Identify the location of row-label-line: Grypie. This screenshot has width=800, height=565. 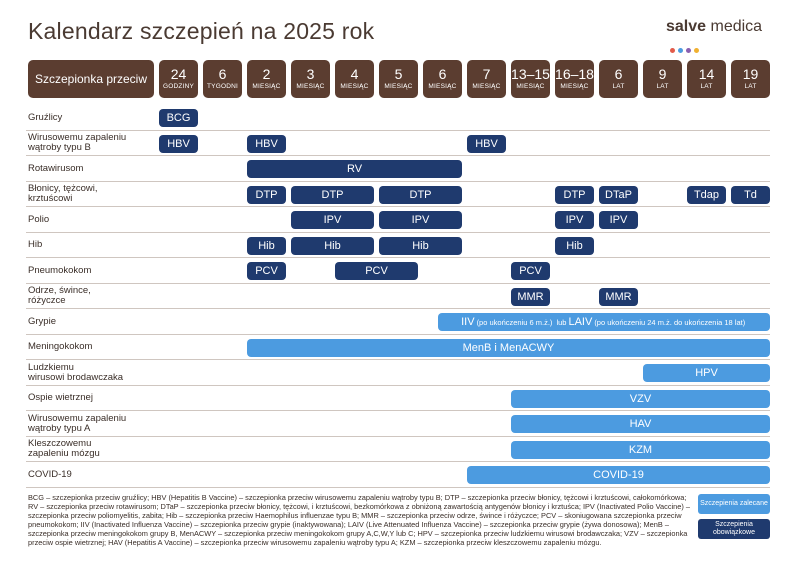
(42, 321).